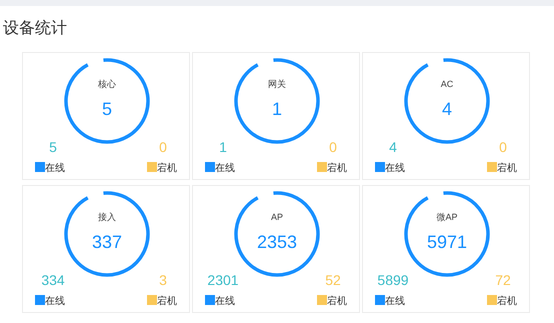  Describe the element at coordinates (107, 109) in the screenshot. I see `text: 5` at that location.